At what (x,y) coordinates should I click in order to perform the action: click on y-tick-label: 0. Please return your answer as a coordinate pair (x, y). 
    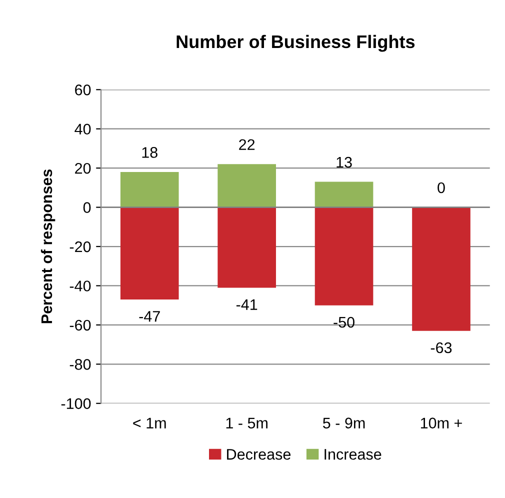
    Looking at the image, I should click on (87, 207).